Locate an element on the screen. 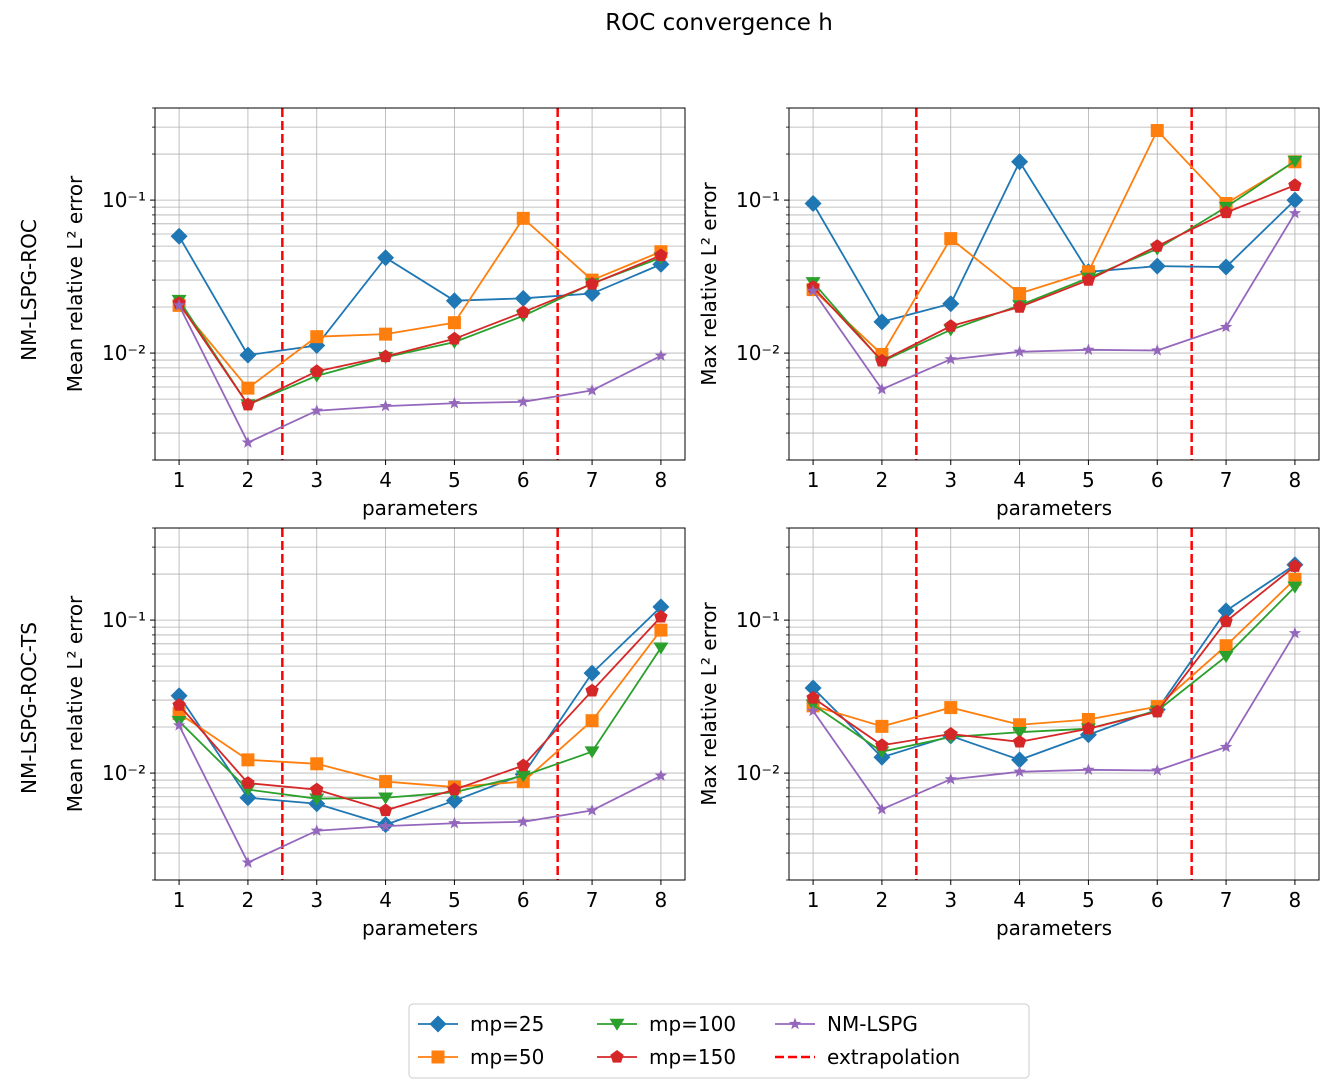 The image size is (1328, 1088). legend-label: mp=100 is located at coordinates (692, 1024).